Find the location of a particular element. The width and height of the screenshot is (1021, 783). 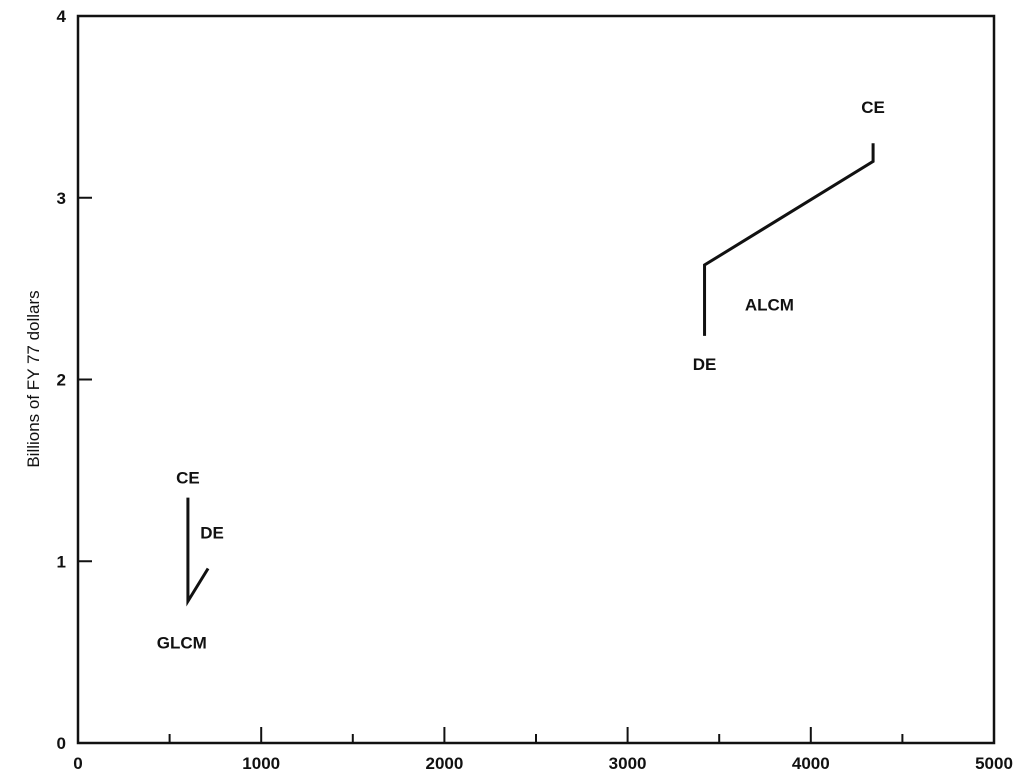

x-tick-label-2000: 2000 is located at coordinates (444, 763).